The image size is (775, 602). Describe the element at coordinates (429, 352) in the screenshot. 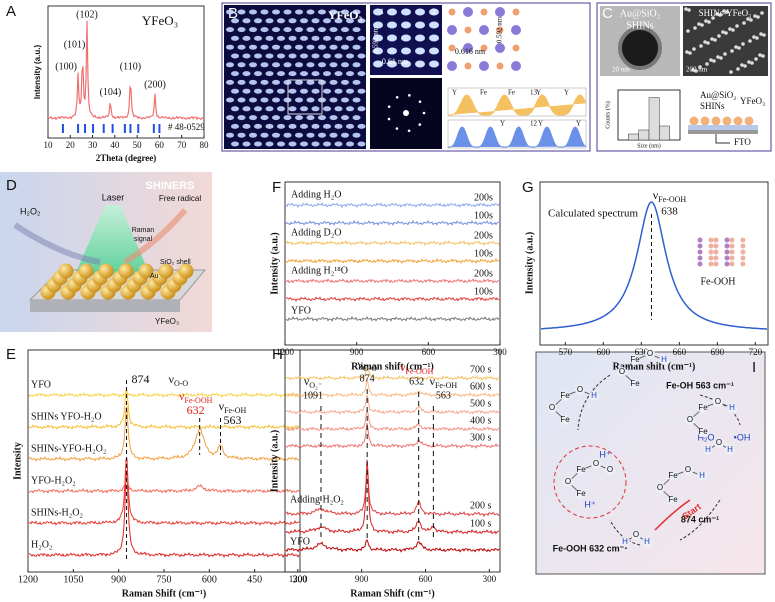

I see `x-tick-label: 600` at that location.